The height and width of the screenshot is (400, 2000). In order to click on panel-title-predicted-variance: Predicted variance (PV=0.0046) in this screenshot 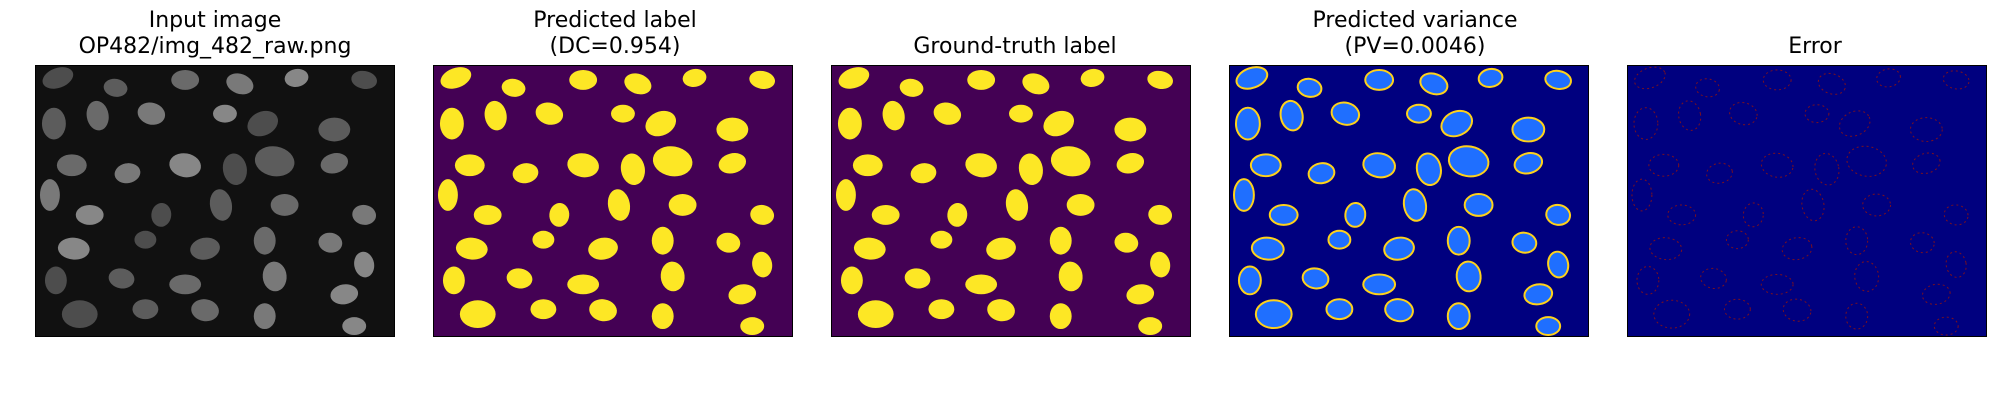, I will do `click(1415, 34)`.